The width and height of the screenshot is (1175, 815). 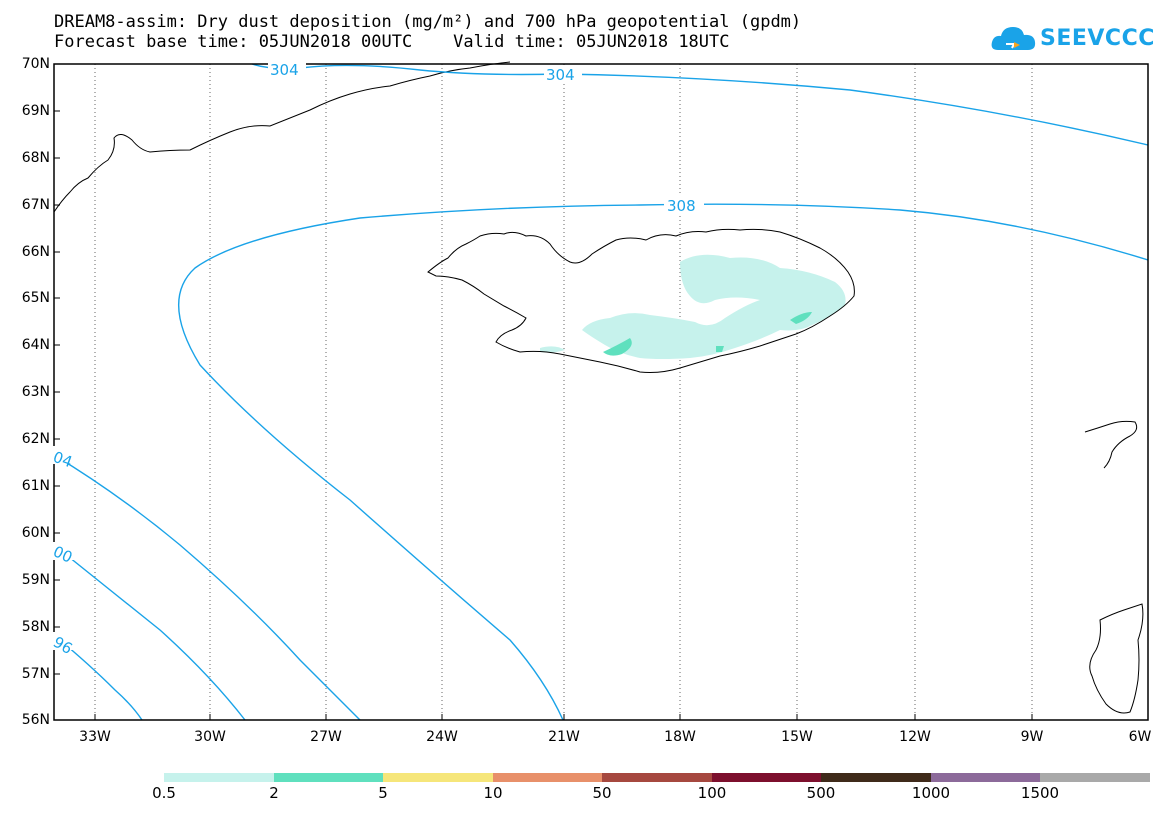 What do you see at coordinates (35, 580) in the screenshot?
I see `lat-label: 59N` at bounding box center [35, 580].